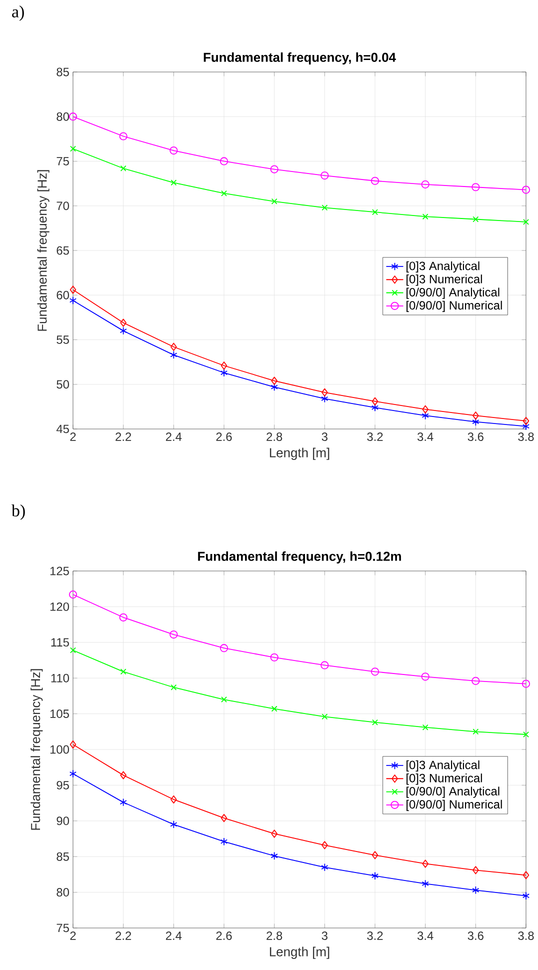 The height and width of the screenshot is (970, 538). I want to click on y-tick-label: 115, so click(61, 642).